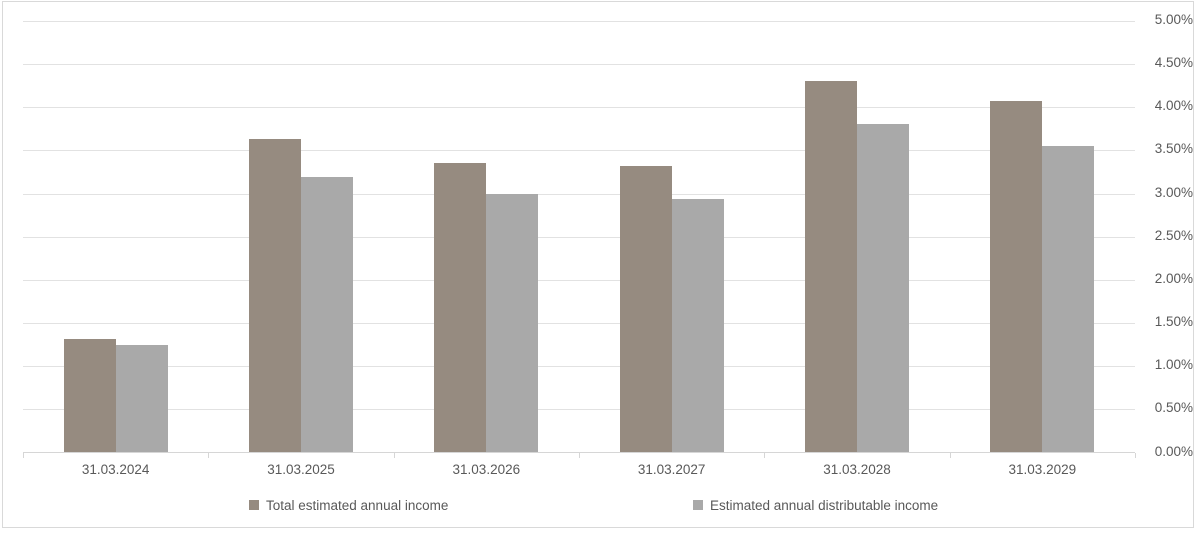  Describe the element at coordinates (1173, 408) in the screenshot. I see `y-axis-label: 0.50%` at that location.